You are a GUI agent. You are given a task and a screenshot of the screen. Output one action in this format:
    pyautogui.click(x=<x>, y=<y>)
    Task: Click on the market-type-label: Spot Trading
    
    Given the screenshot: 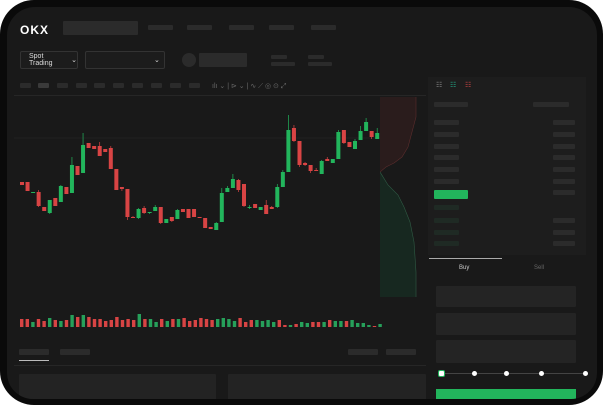 What is the action you would take?
    pyautogui.click(x=41, y=60)
    